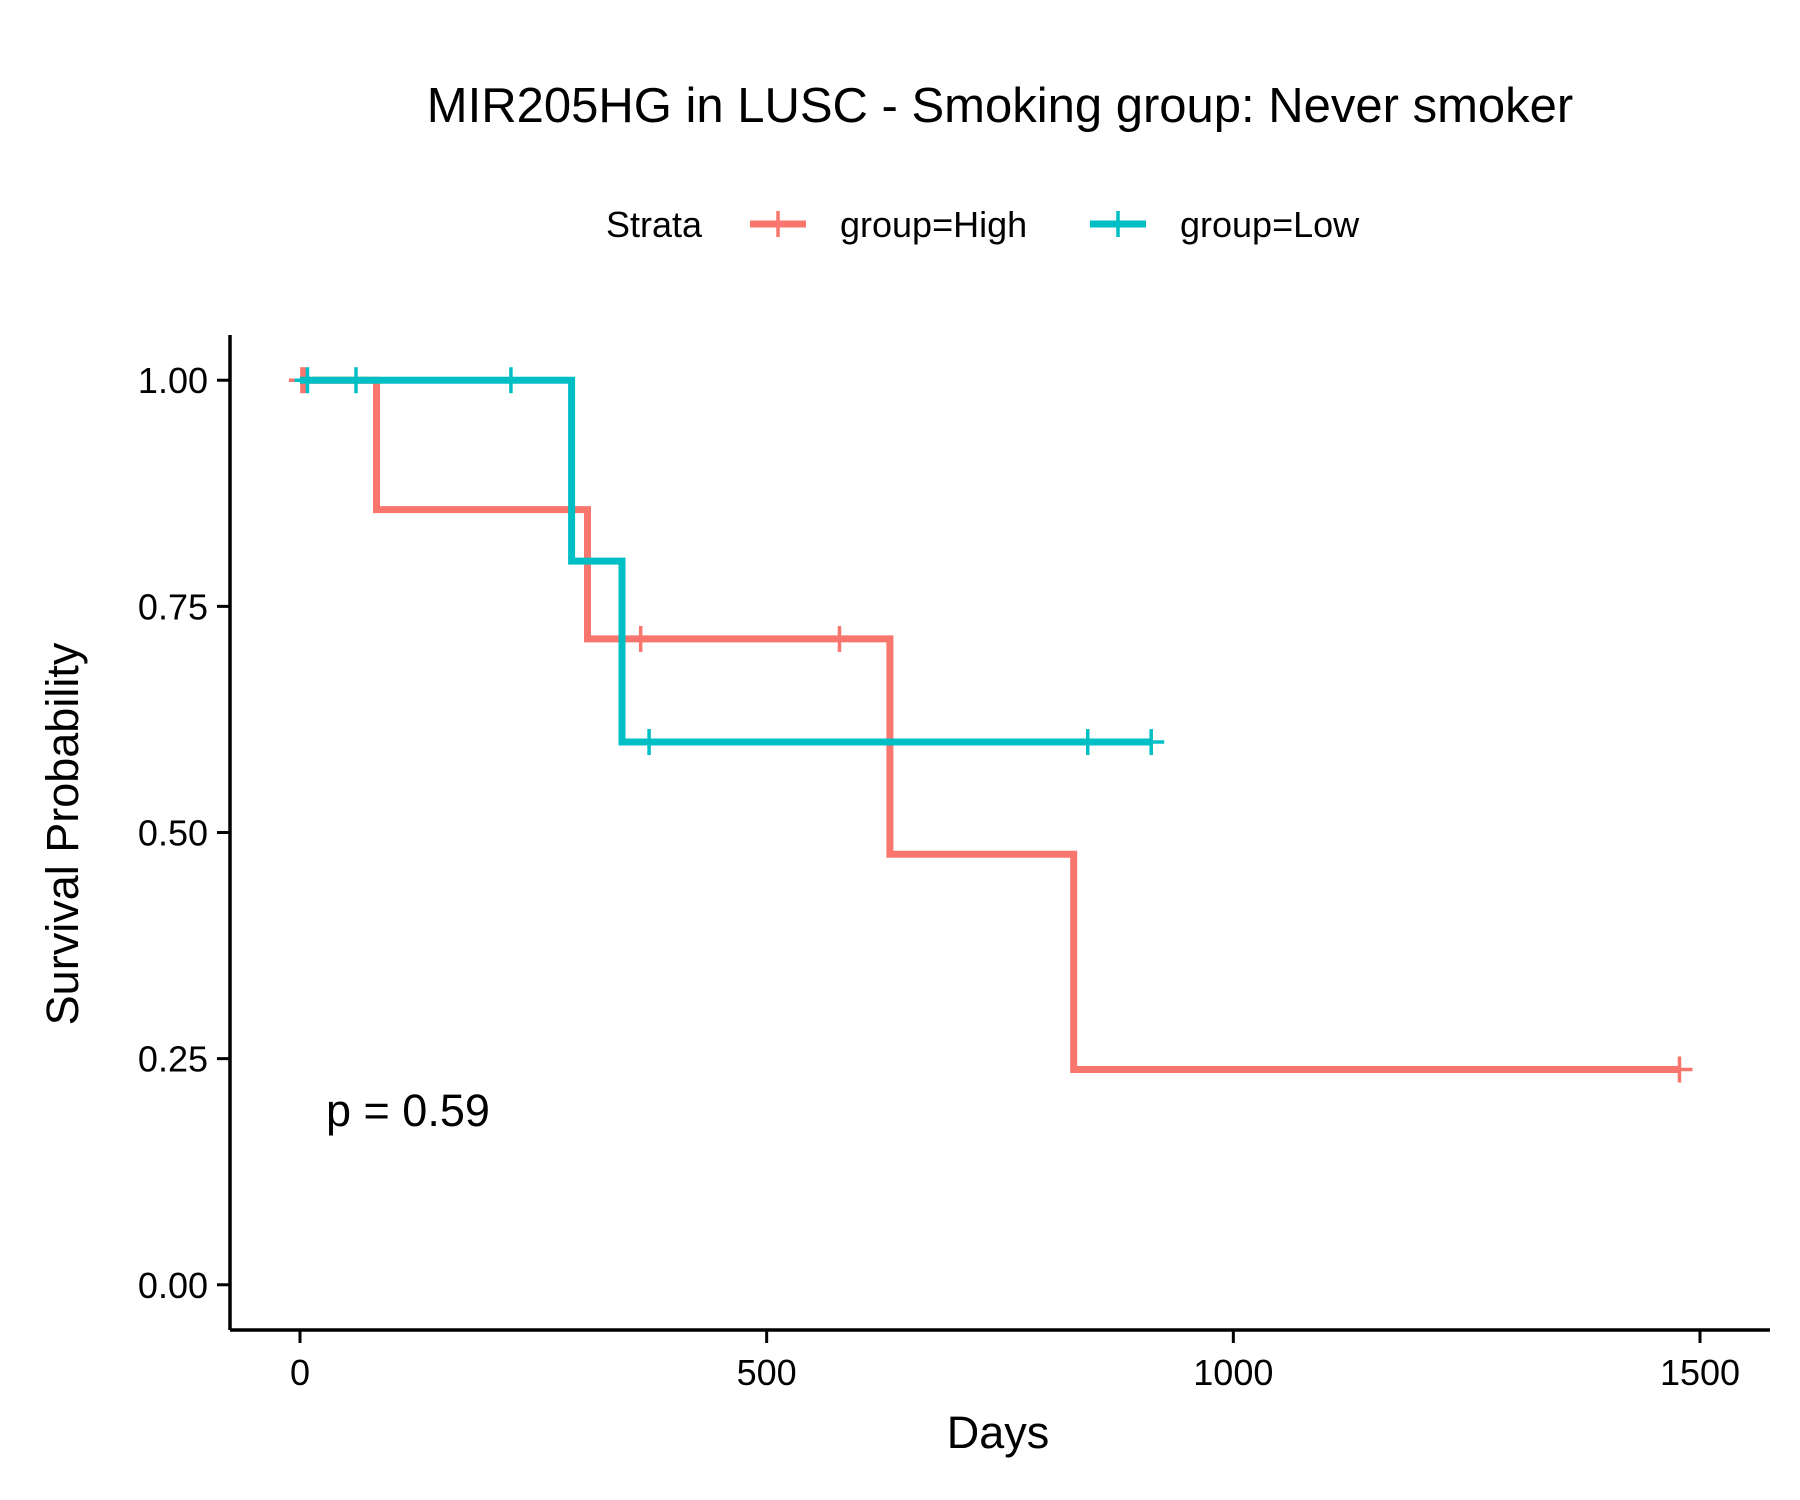 The width and height of the screenshot is (1800, 1500). I want to click on y-tick-label: 0.00, so click(173, 1285).